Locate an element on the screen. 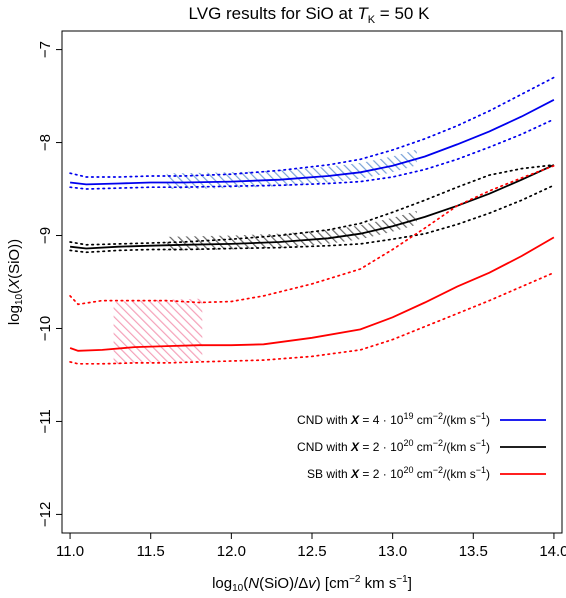 Image resolution: width=566 pixels, height=598 pixels. series-1-line is located at coordinates (312, 142).